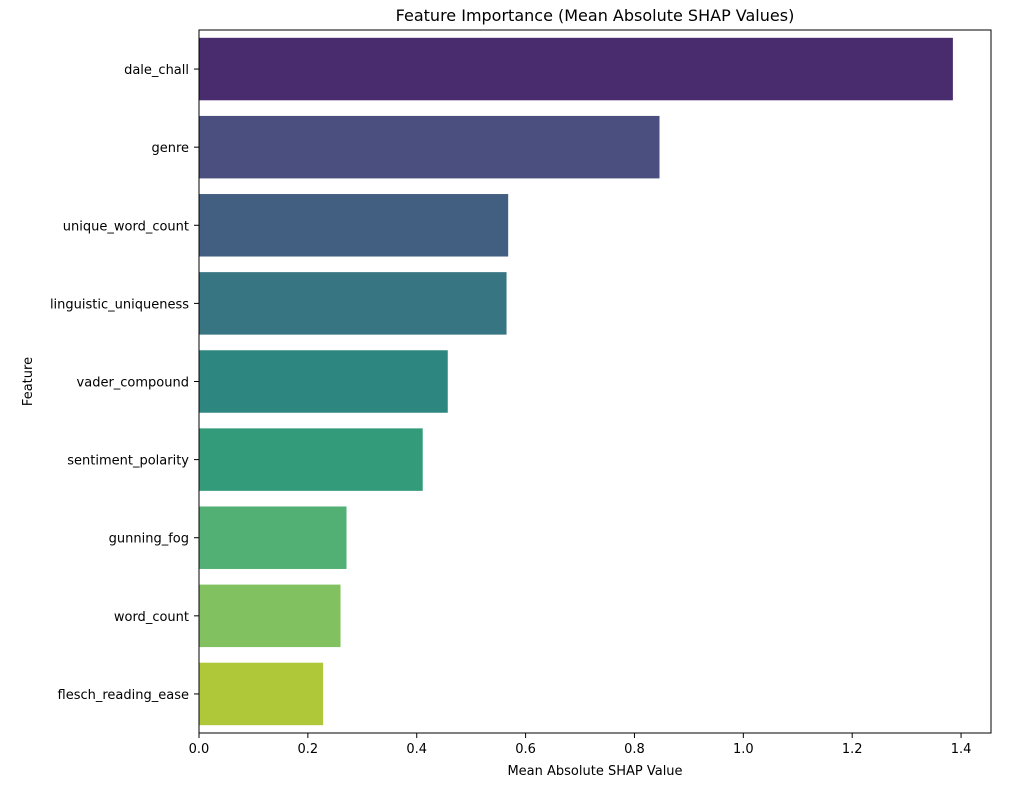  Describe the element at coordinates (308, 749) in the screenshot. I see `x-tick-label: 0.2` at that location.